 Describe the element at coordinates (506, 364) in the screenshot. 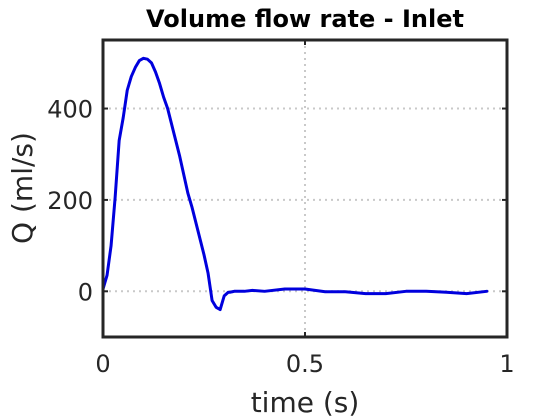

I see `x-tick-label: 1` at that location.